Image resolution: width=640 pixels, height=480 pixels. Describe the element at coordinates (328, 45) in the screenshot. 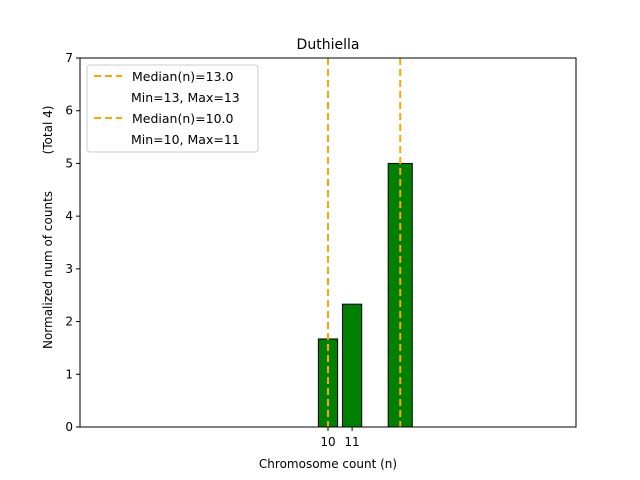

I see `chart-title: Duthiella` at that location.